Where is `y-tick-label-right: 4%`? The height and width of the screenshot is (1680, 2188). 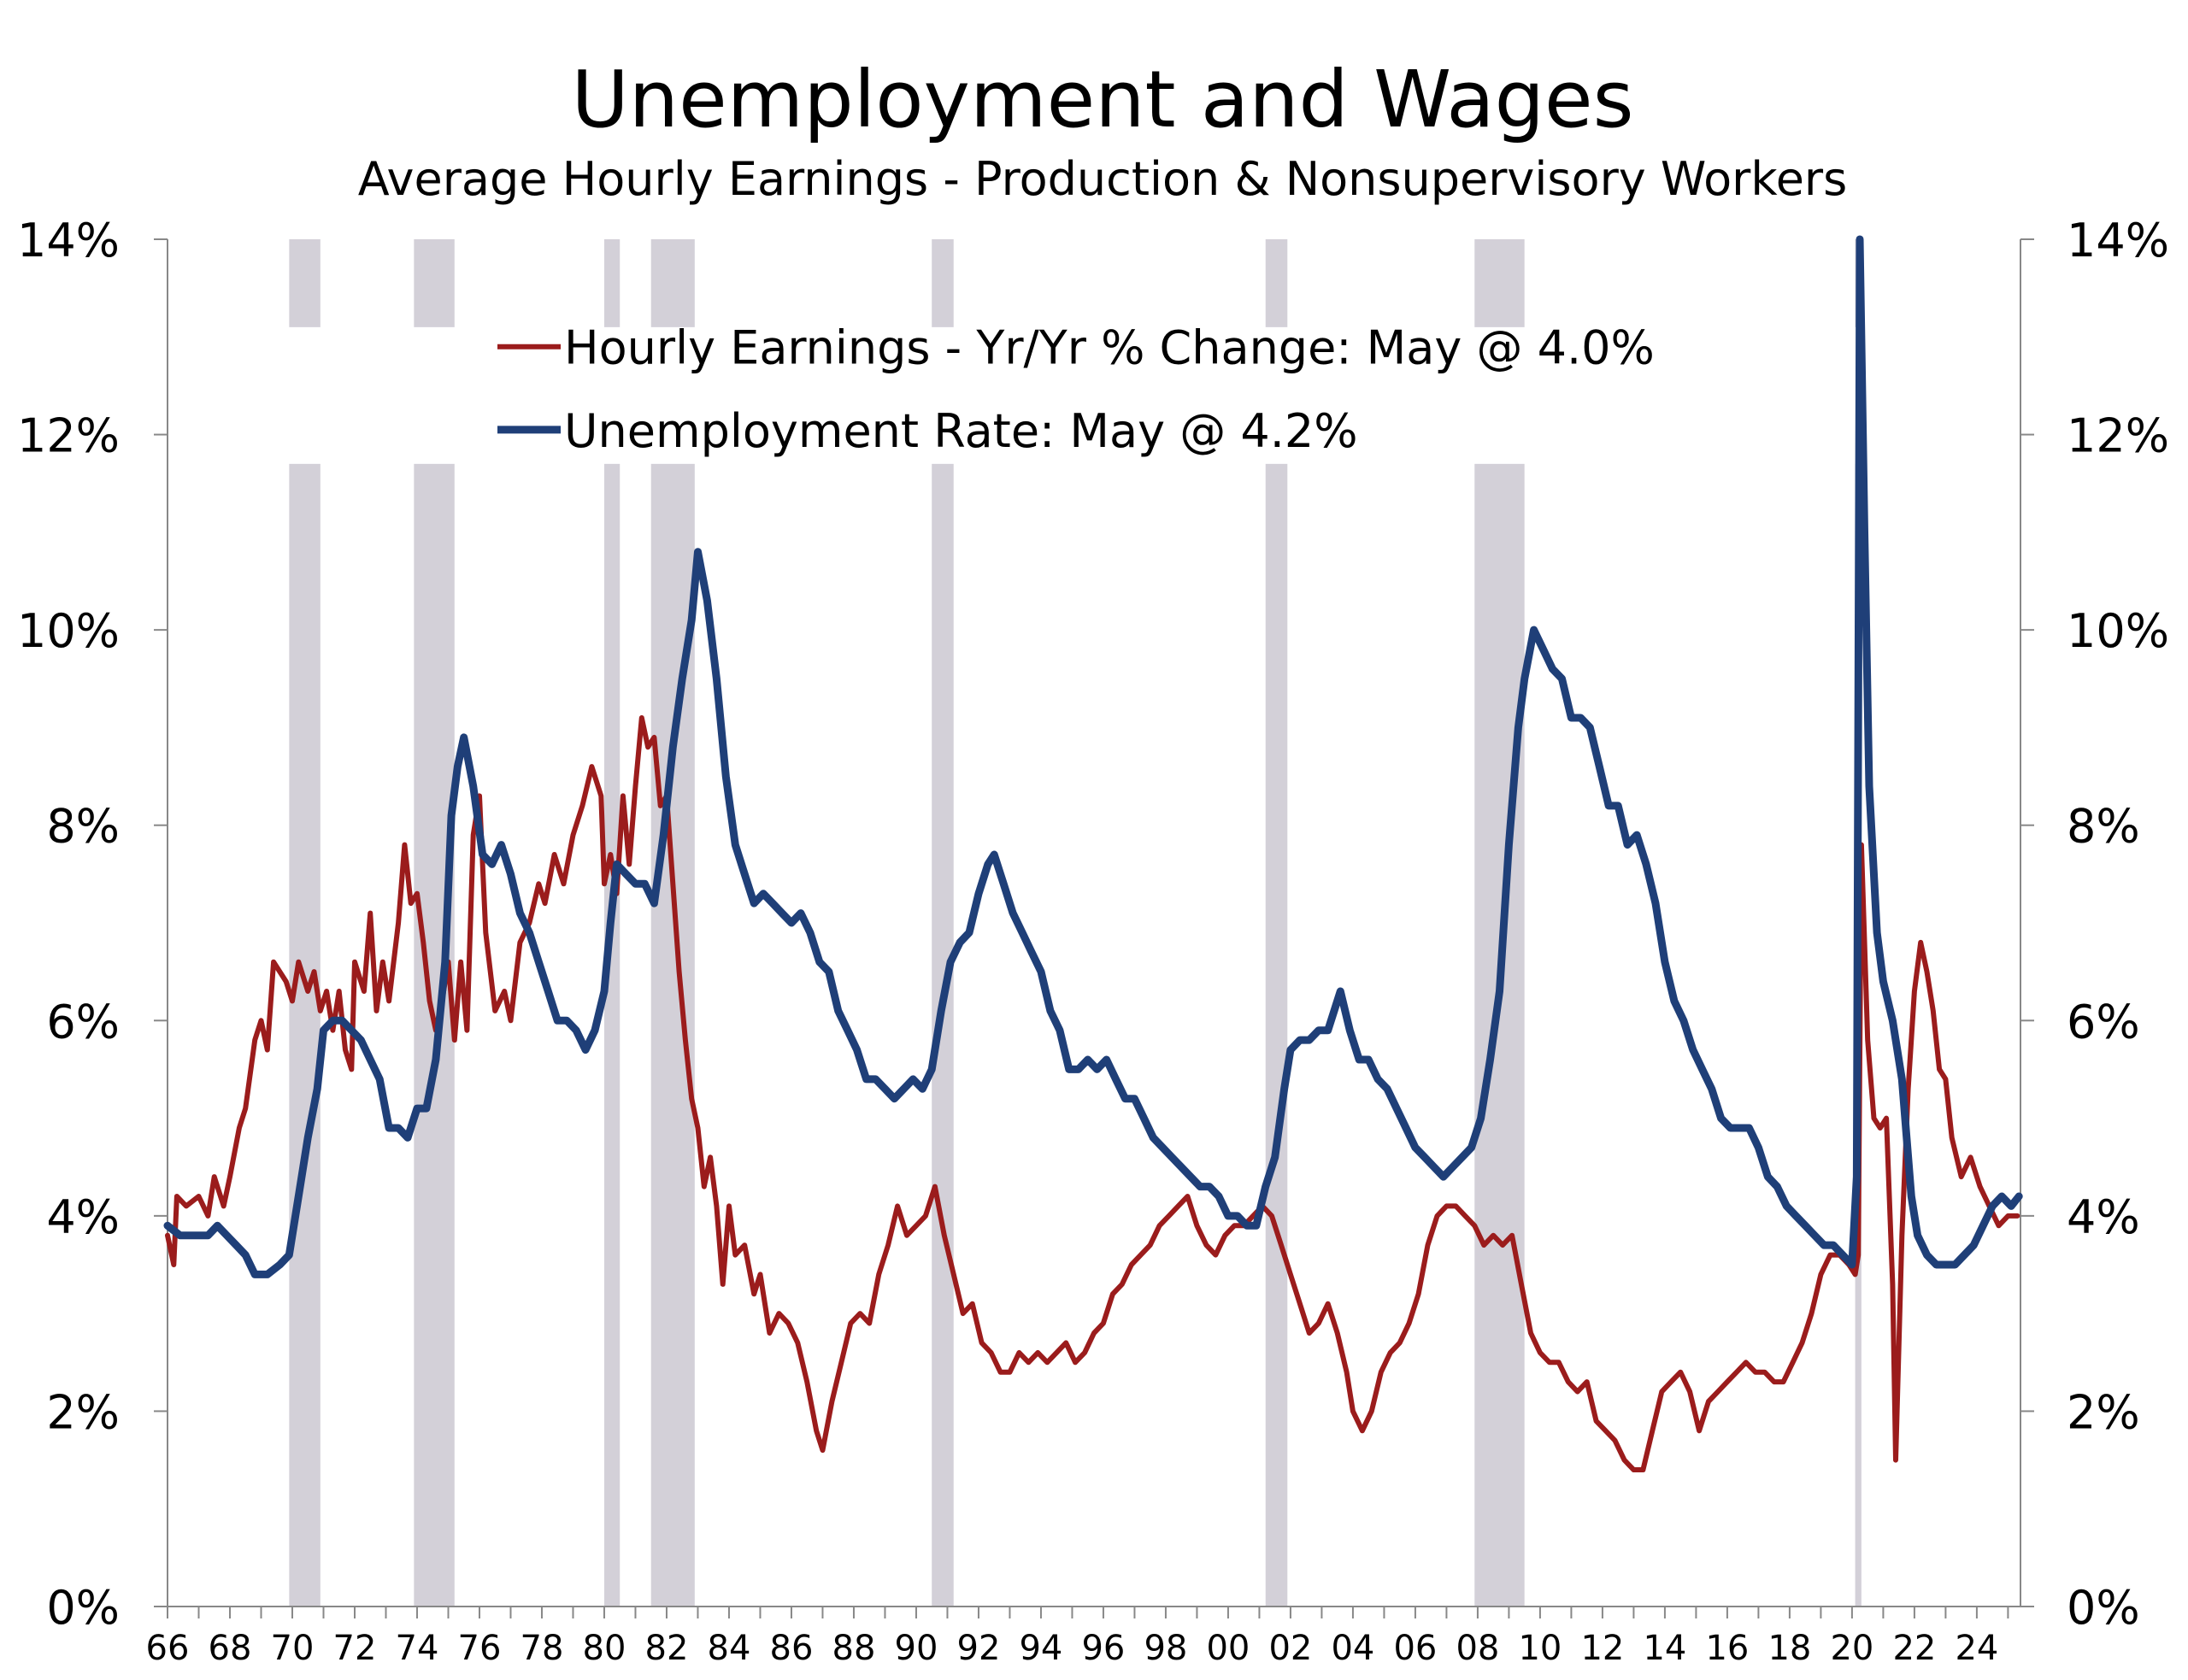
y-tick-label-right: 4% is located at coordinates (2103, 1217).